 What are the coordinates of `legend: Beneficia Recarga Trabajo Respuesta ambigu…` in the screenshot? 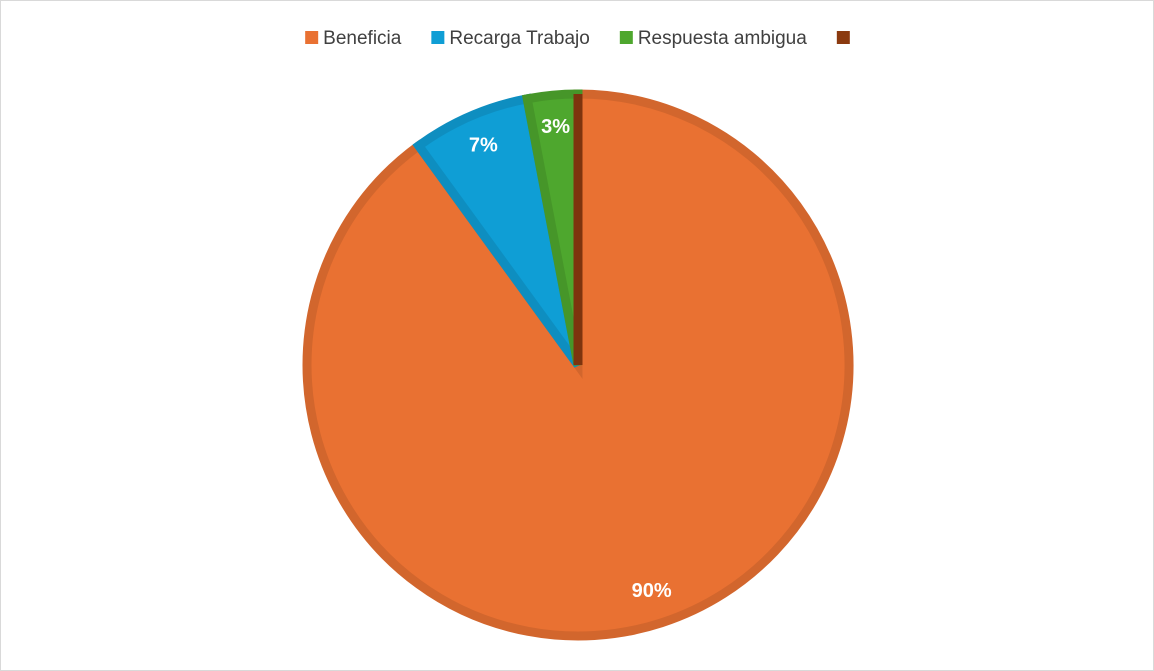 It's located at (577, 38).